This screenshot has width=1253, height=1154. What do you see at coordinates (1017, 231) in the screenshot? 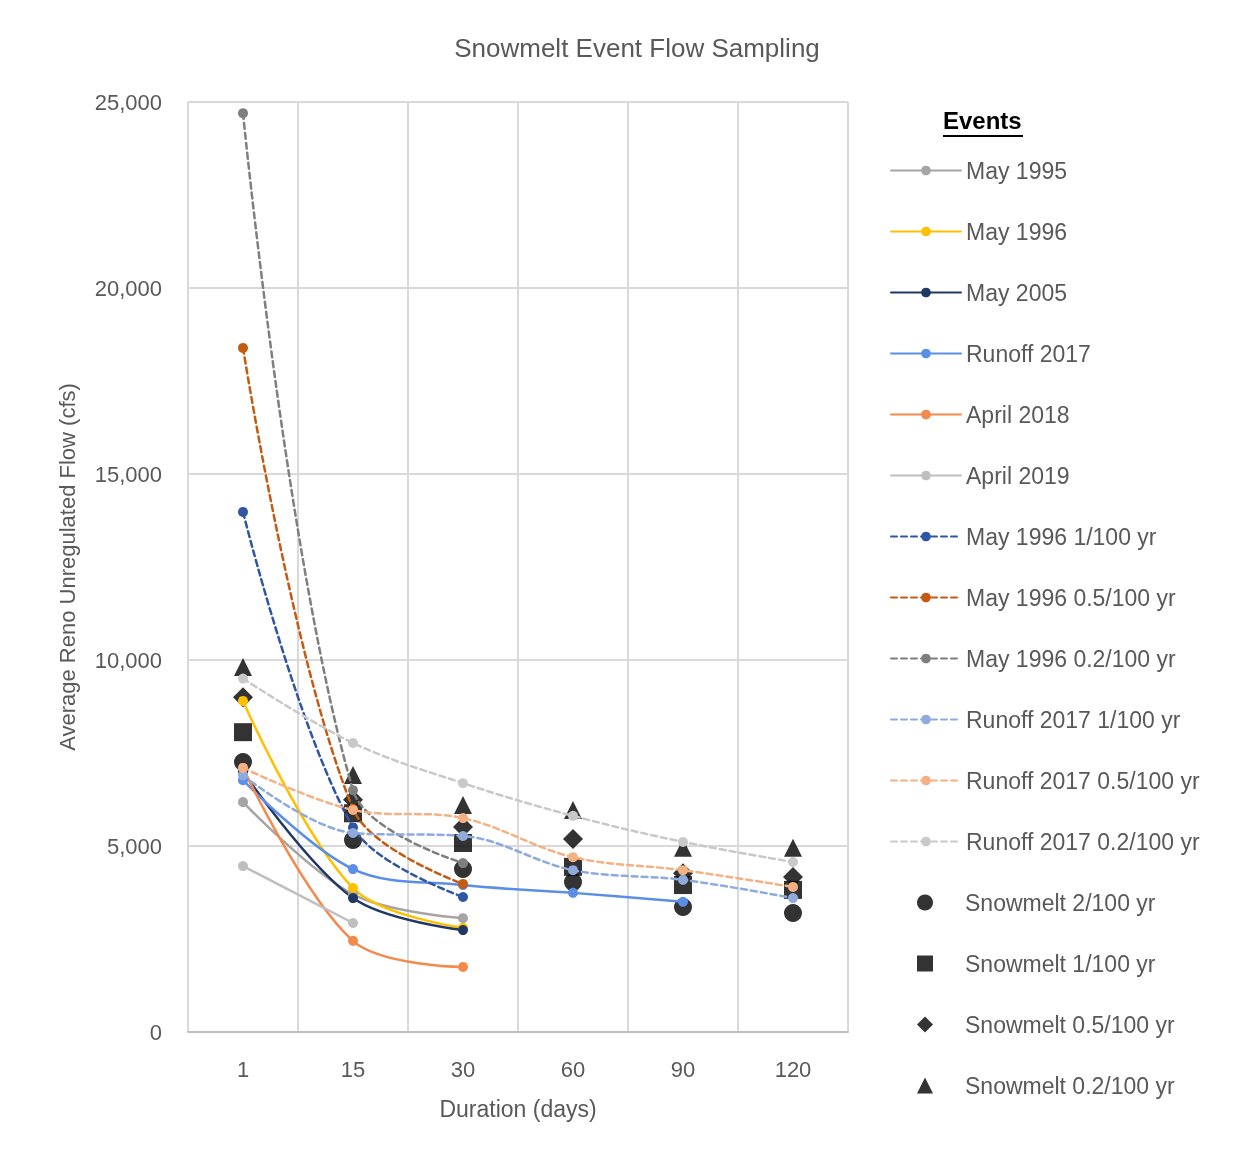
I see `legend-label: May 1996` at bounding box center [1017, 231].